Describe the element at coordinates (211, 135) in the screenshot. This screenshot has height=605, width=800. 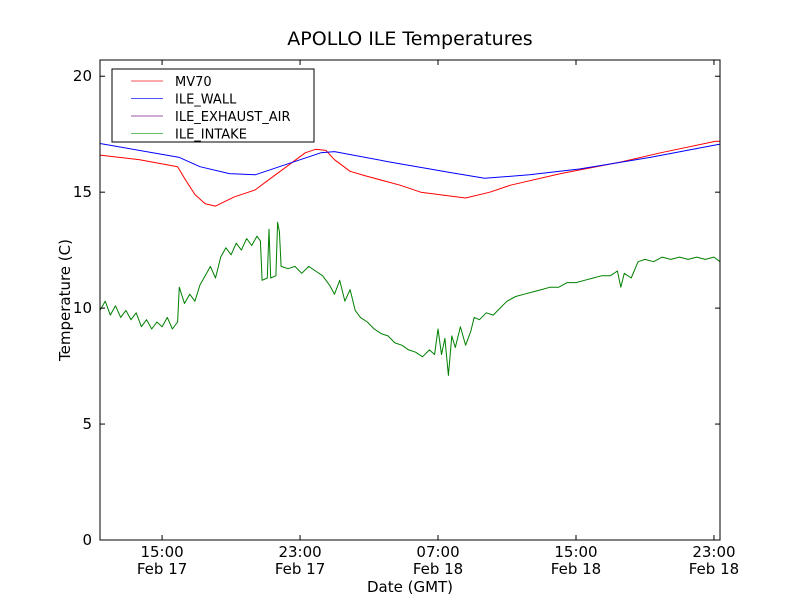
I see `legend-label: ILE_INTAKE` at that location.